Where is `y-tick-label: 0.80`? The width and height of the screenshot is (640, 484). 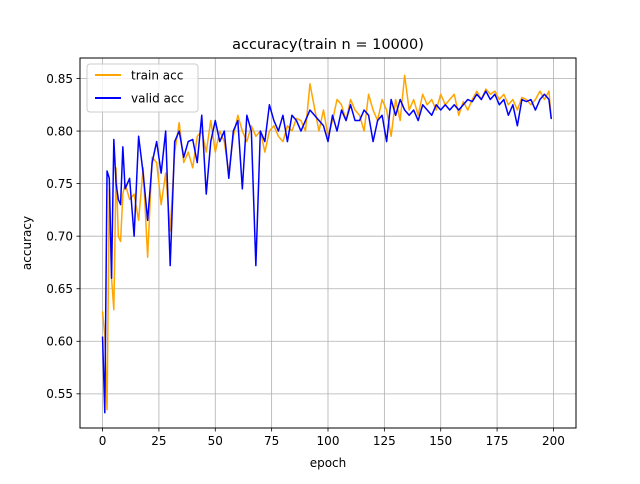
y-tick-label: 0.80 is located at coordinates (59, 131).